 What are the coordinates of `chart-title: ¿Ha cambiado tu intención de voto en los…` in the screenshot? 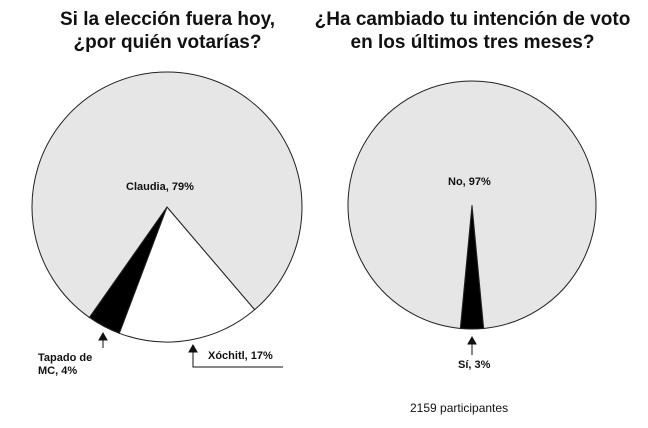 It's located at (472, 31).